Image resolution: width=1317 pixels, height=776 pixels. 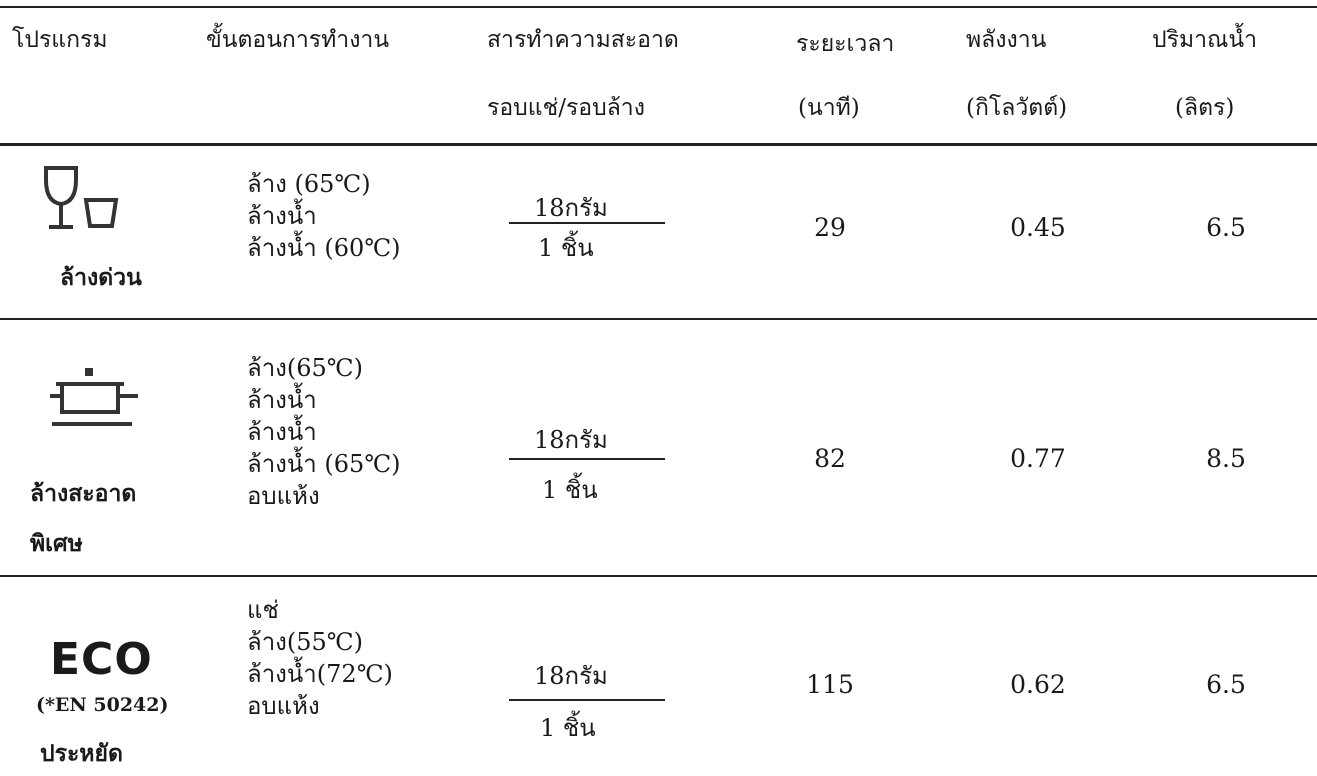 I want to click on header-detergent-line2: รอบแช่/รอบล้าง, so click(x=566, y=108).